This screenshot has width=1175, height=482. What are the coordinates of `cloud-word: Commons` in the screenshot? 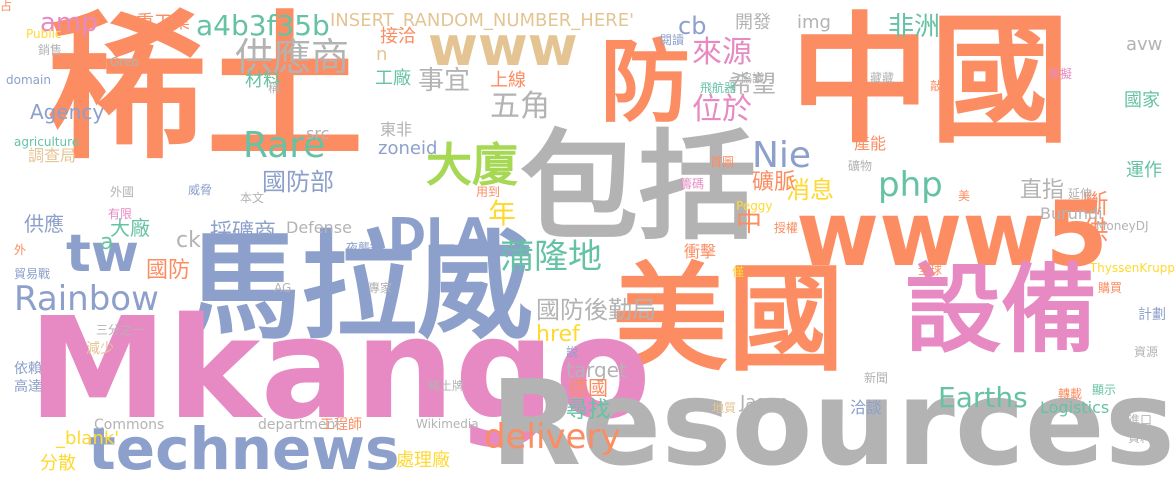 It's located at (129, 425).